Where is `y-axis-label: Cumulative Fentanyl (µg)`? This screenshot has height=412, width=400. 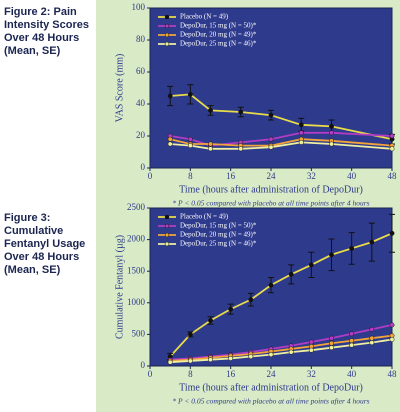 y-axis-label: Cumulative Fentanyl (µg) is located at coordinates (119, 287).